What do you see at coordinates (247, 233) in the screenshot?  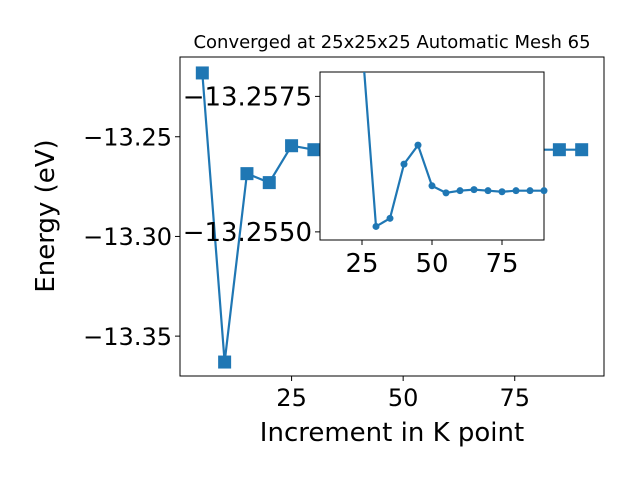 I see `inset-y-tick-label: −13.2550` at bounding box center [247, 233].